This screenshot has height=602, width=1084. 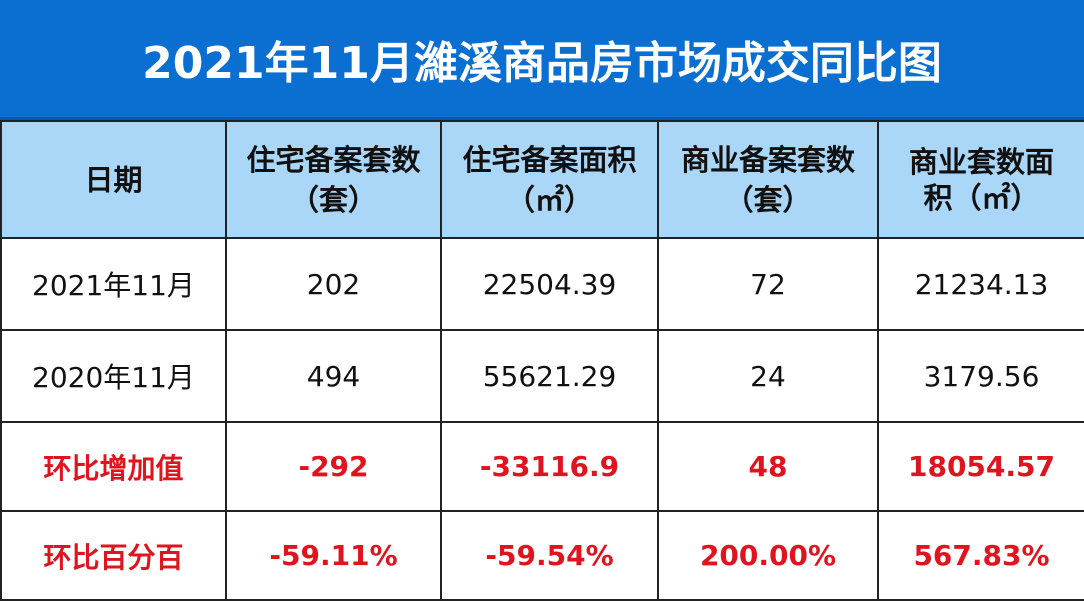 What do you see at coordinates (980, 376) in the screenshot?
I see `cell: 3179.56` at bounding box center [980, 376].